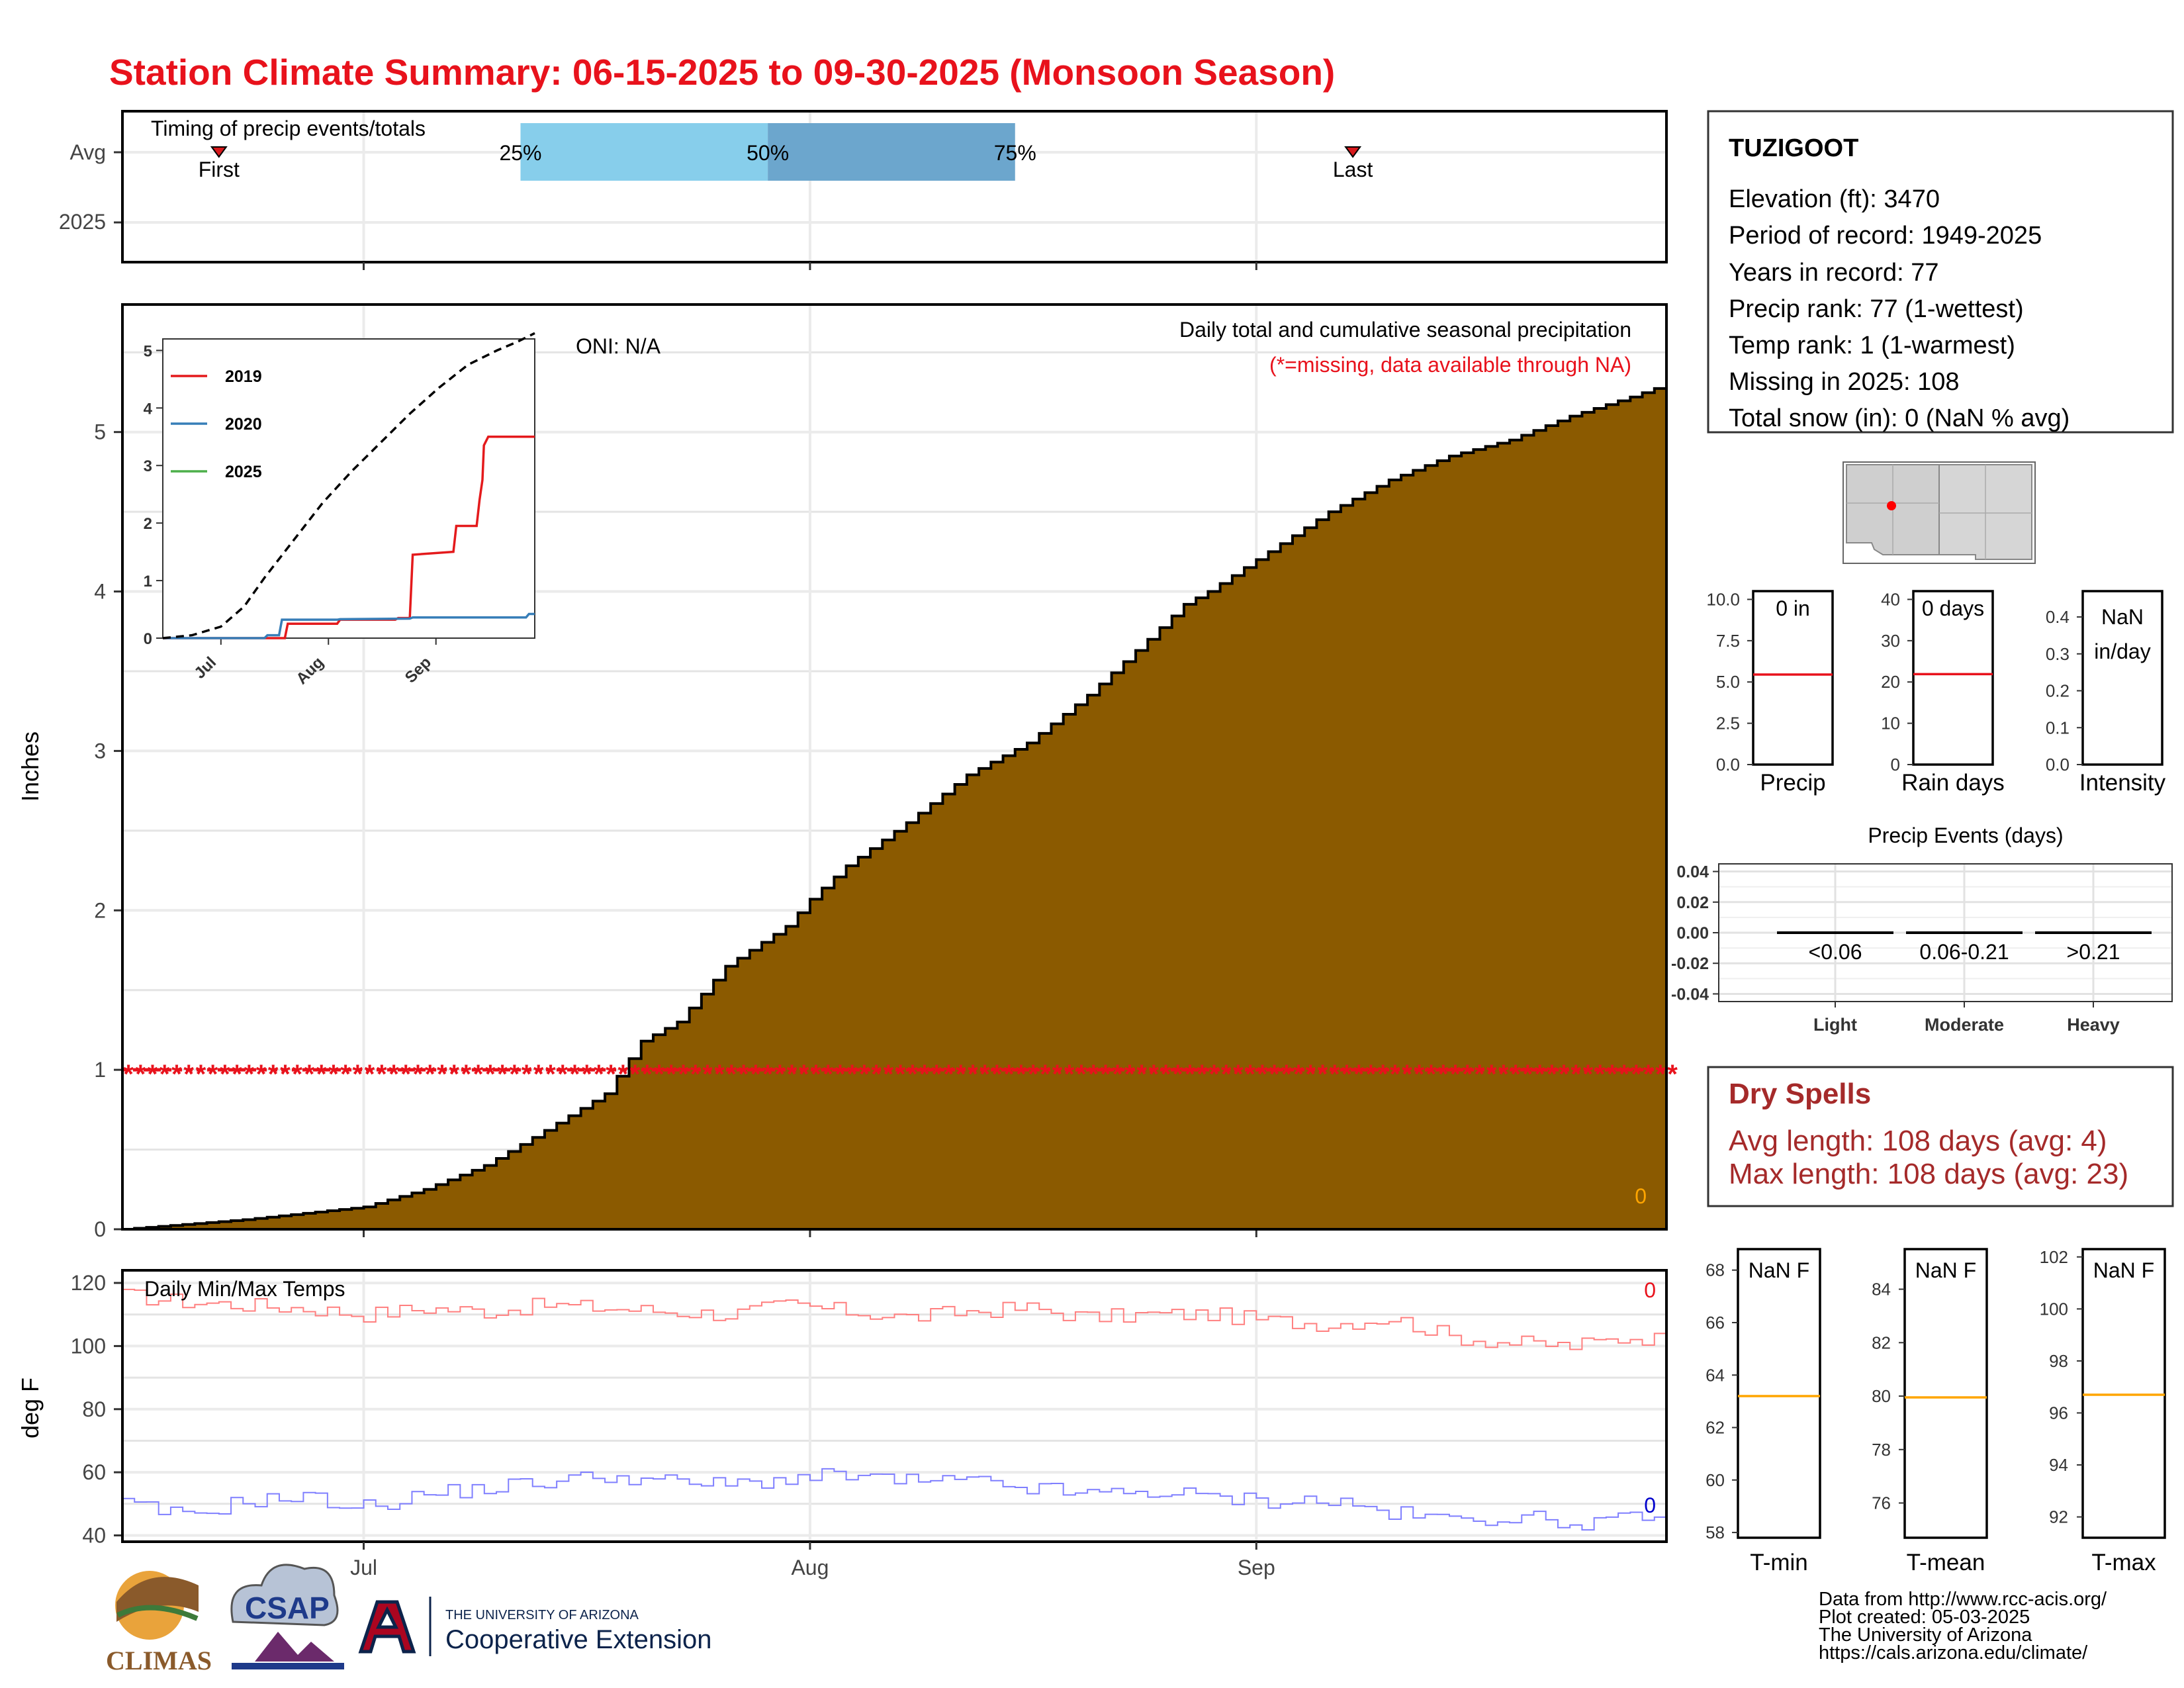 The image size is (2184, 1688). Describe the element at coordinates (894, 1499) in the screenshot. I see `tmin-line` at that location.